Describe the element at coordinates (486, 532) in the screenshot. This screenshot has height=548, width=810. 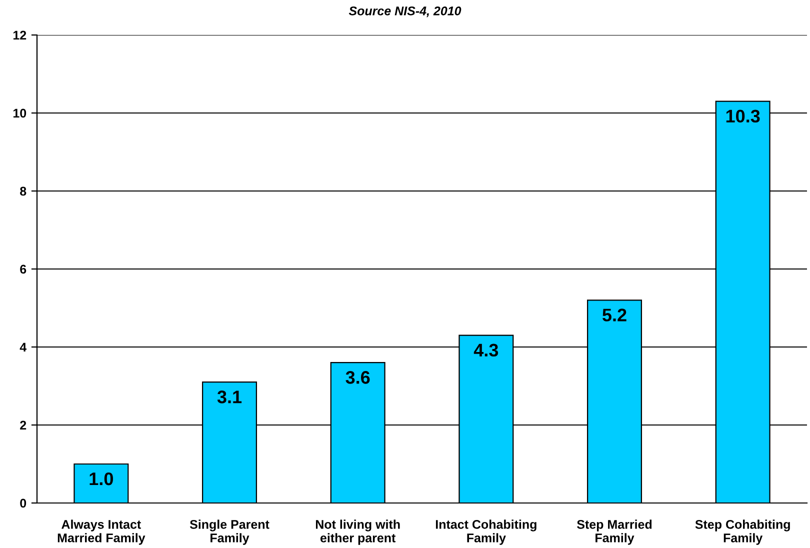
I see `x-tick-label: Intact Cohabiting Family` at that location.